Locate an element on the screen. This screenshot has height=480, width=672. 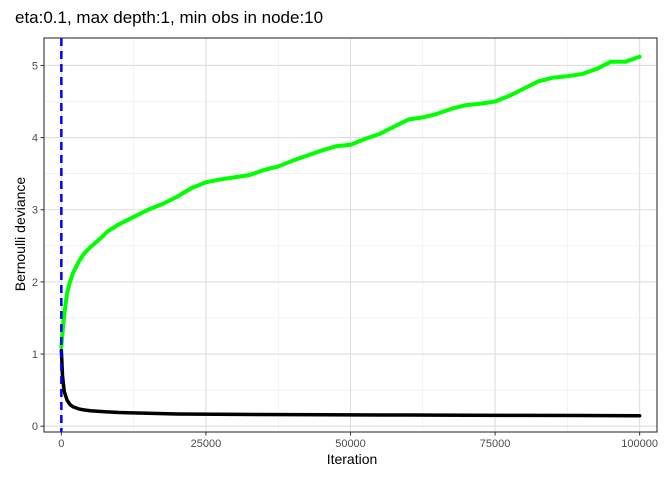
y-tick-label: 1 is located at coordinates (35, 355).